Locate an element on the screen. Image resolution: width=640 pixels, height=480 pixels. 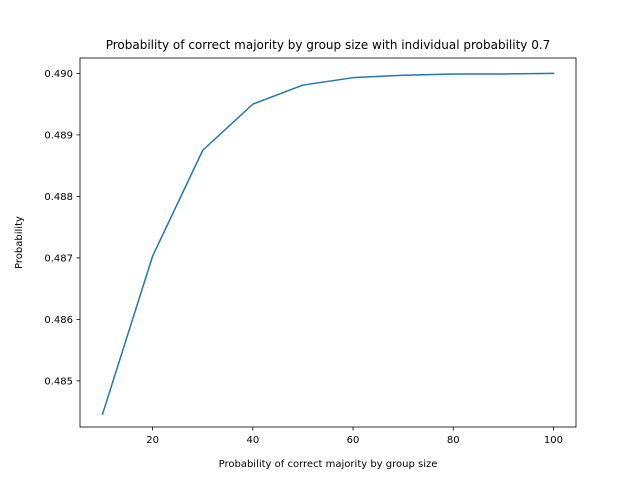
x-axis: 20 40 60 80 100 is located at coordinates (354, 436).